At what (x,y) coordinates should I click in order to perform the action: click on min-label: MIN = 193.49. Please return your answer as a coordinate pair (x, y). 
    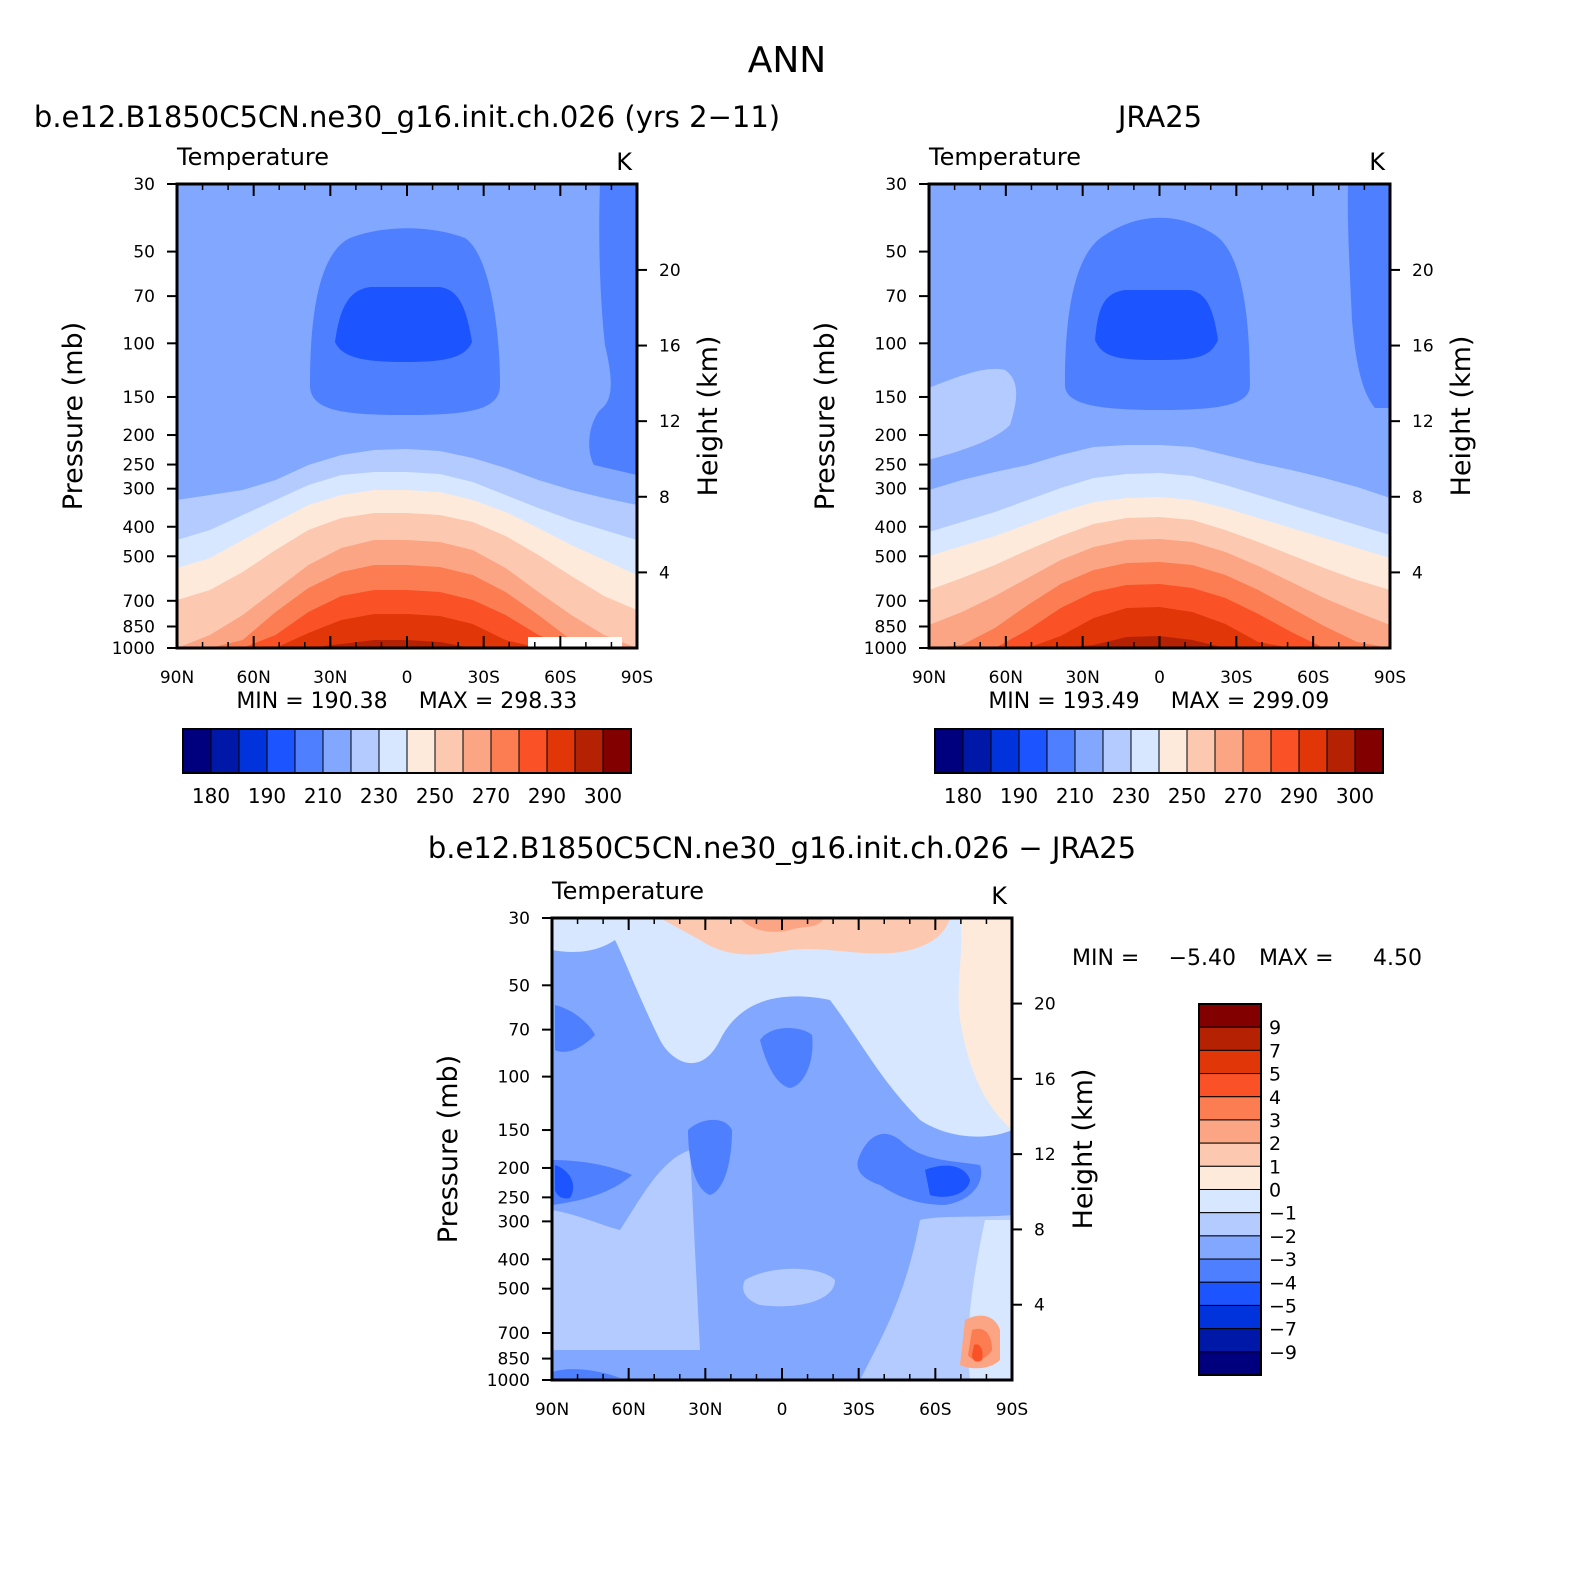
    Looking at the image, I should click on (1063, 701).